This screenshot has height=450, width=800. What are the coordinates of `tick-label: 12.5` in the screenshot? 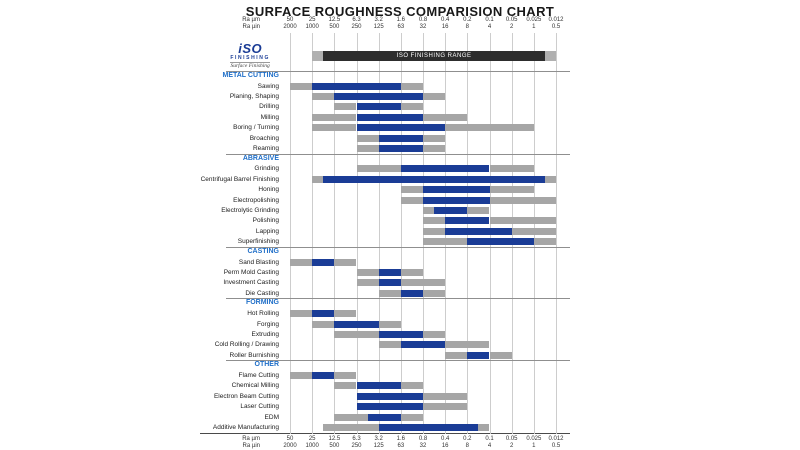 It's located at (334, 438).